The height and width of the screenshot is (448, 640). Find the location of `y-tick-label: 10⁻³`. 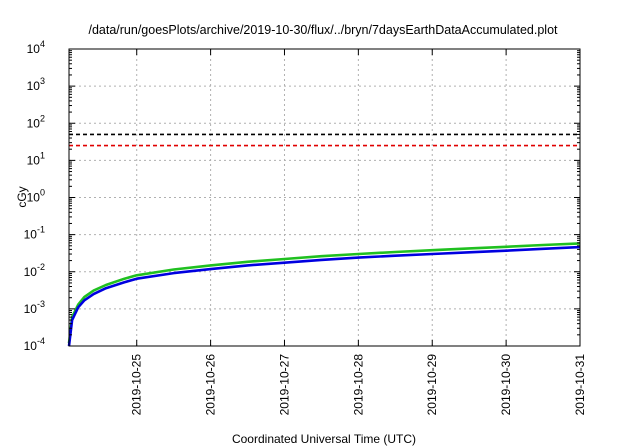

y-tick-label: 10⁻³ is located at coordinates (34, 307).